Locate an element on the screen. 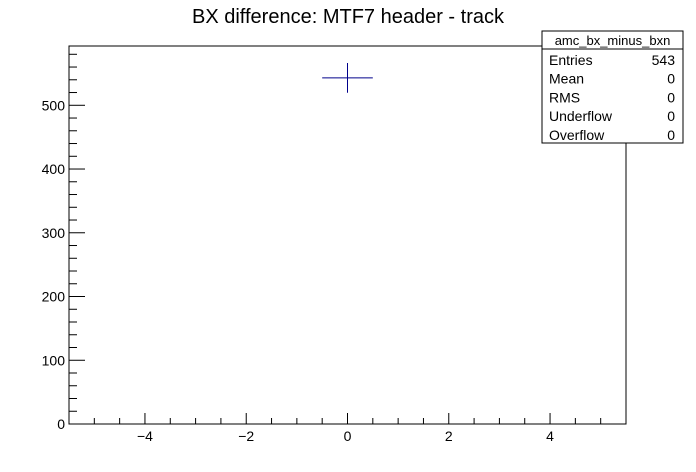 This screenshot has width=696, height=472. y-tick-label: 300 is located at coordinates (54, 233).